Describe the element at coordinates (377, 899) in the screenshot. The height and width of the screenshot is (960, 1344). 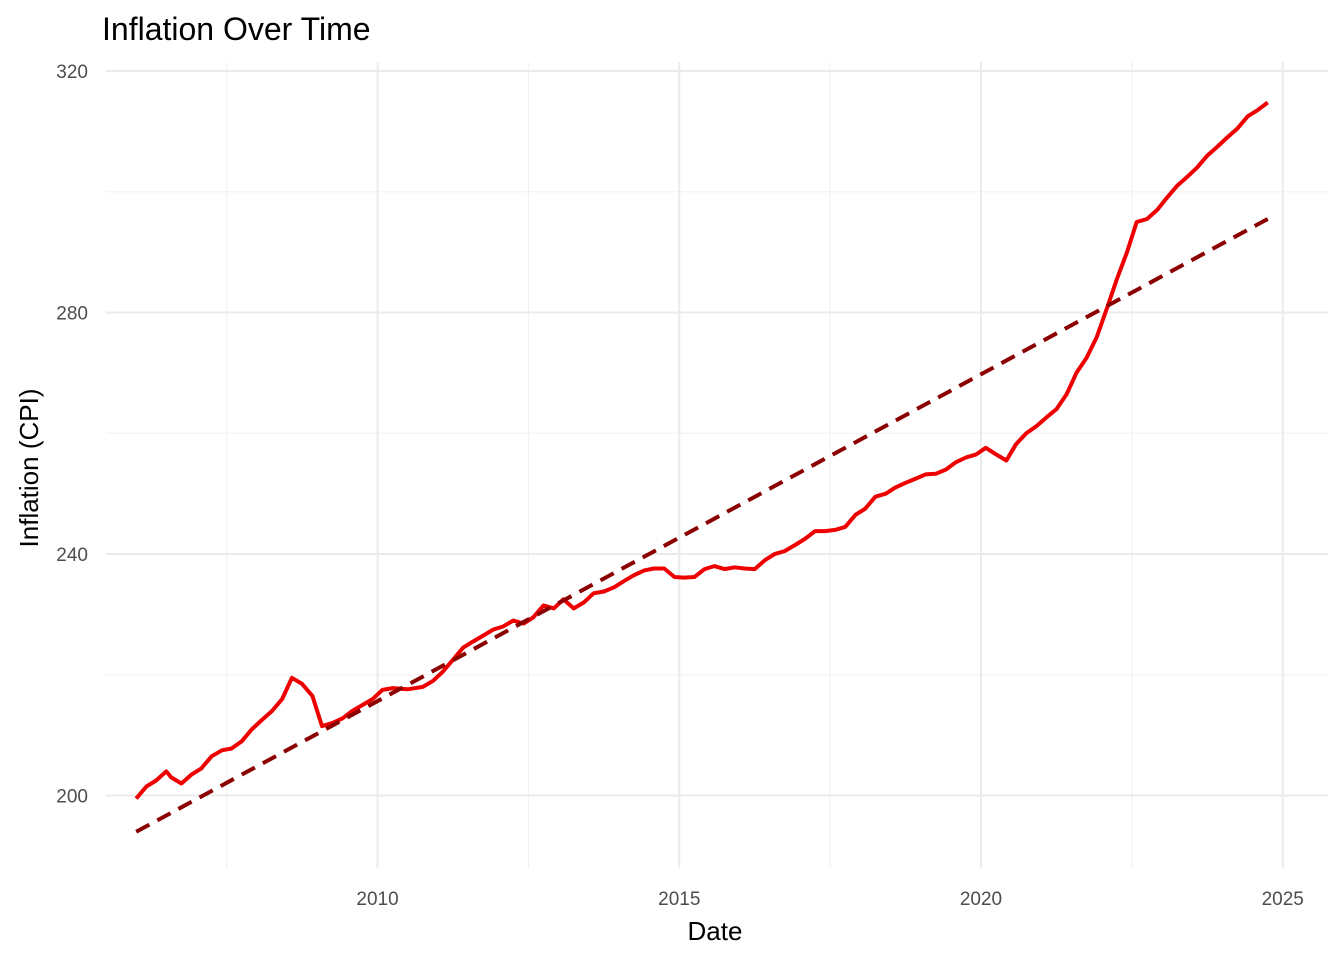
I see `x-tick-label: 2010` at that location.